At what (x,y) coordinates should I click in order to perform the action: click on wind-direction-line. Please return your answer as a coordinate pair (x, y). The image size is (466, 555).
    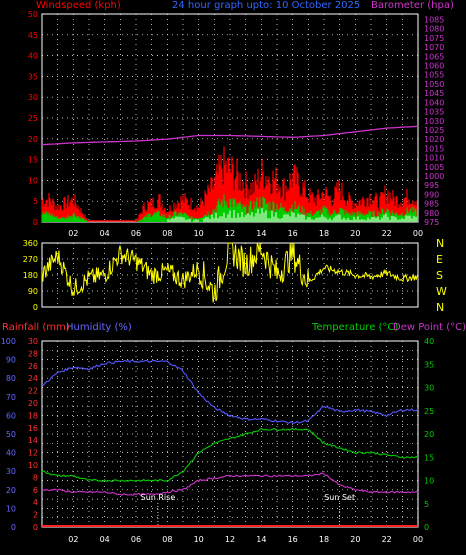
    Looking at the image, I should click on (230, 272).